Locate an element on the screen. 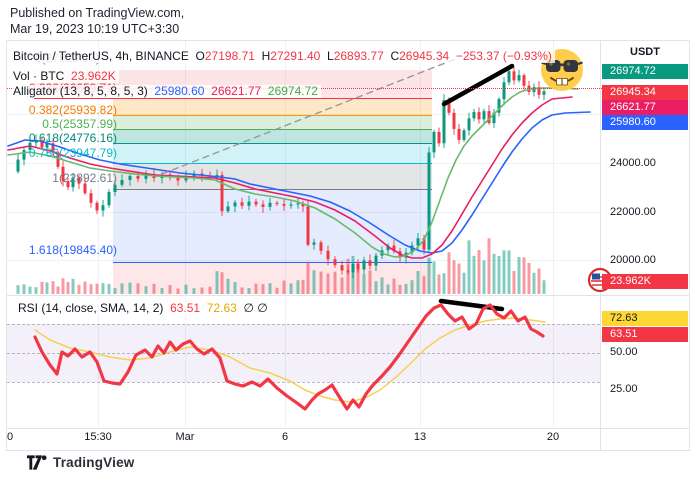 The width and height of the screenshot is (690, 483). price-axis-label: 26974.72 is located at coordinates (645, 71).